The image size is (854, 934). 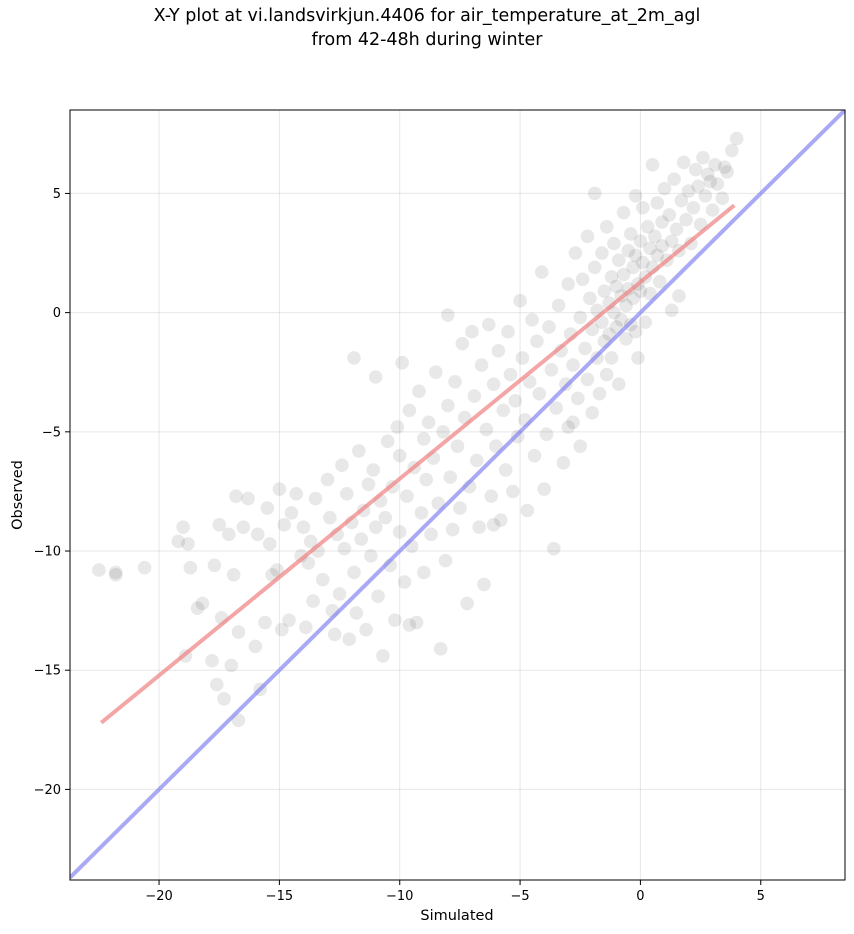 What do you see at coordinates (57, 313) in the screenshot?
I see `y-tick-label: 0` at bounding box center [57, 313].